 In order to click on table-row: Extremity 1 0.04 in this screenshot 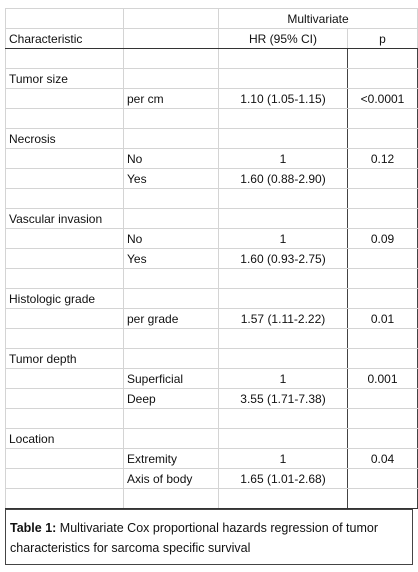, I will do `click(211, 458)`.